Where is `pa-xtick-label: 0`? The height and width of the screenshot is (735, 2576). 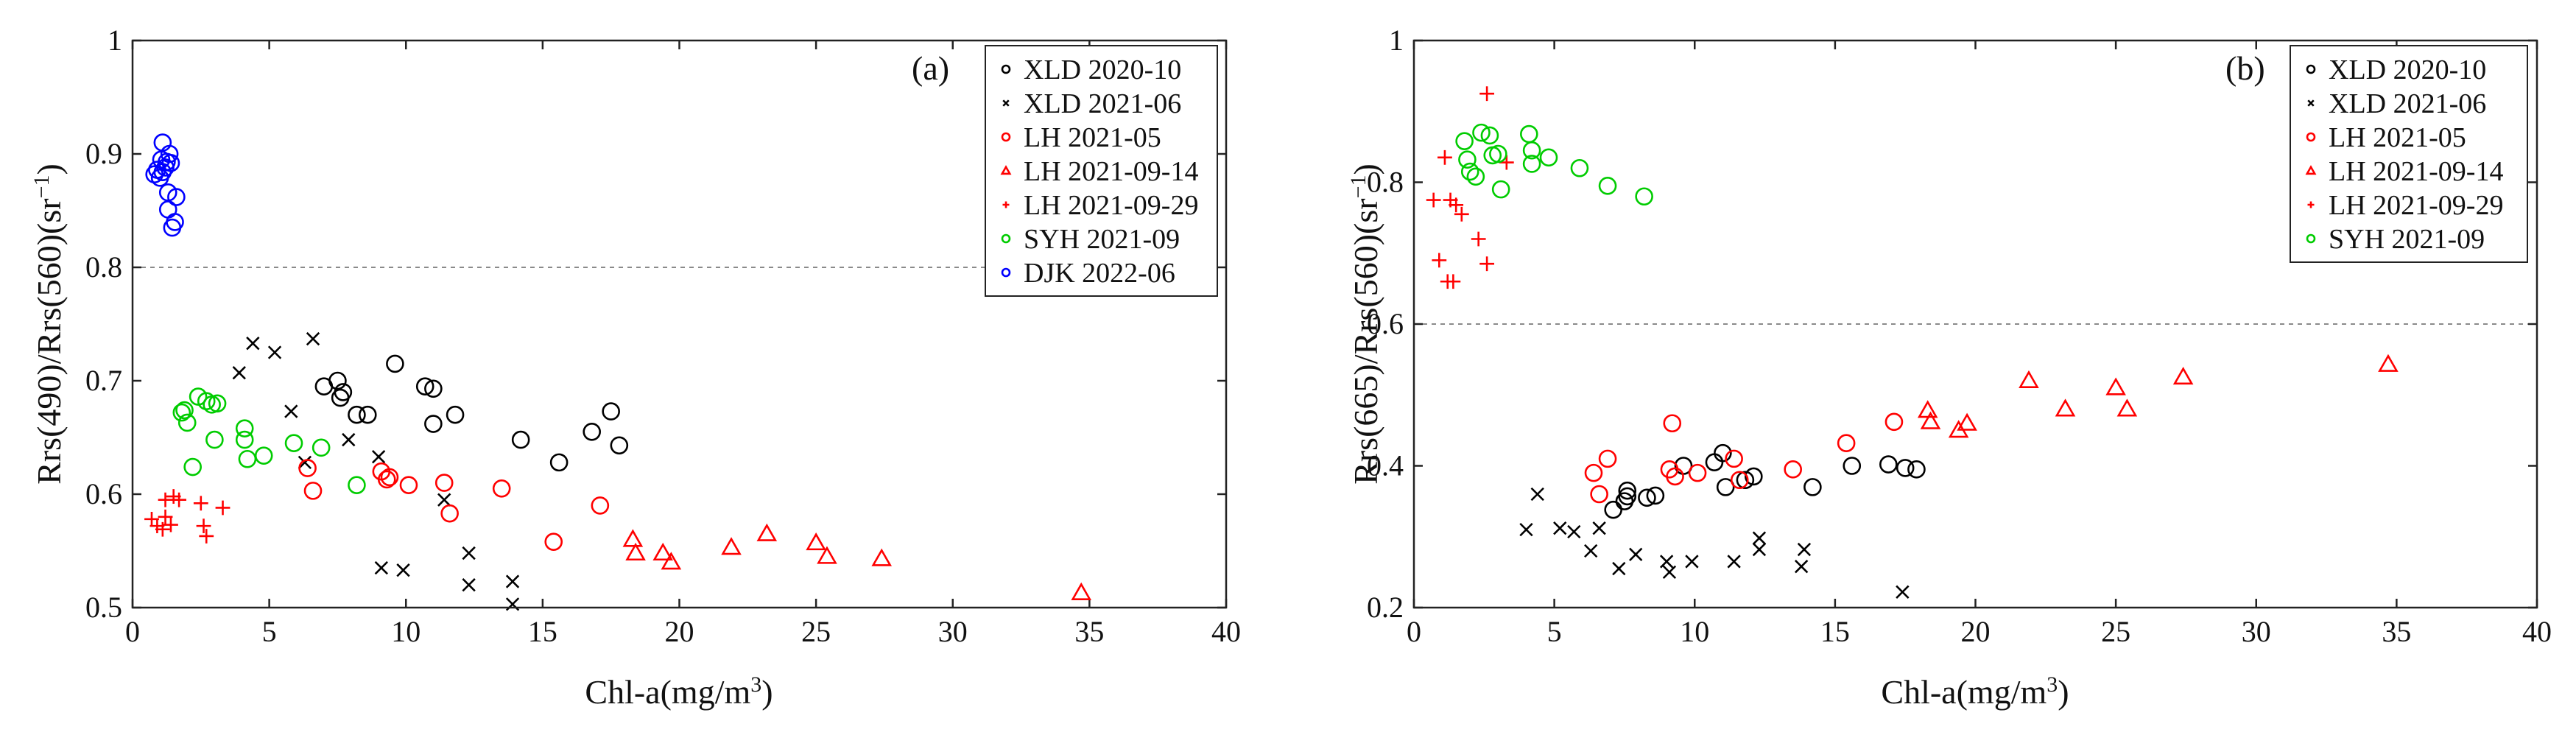 pa-xtick-label: 0 is located at coordinates (132, 631).